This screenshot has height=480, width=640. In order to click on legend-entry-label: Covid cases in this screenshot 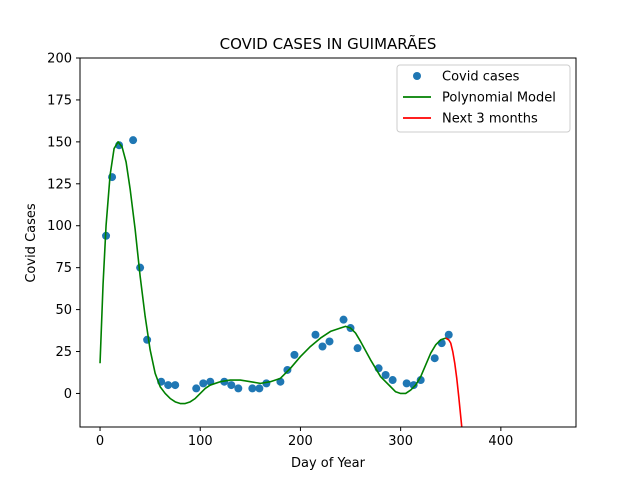, I will do `click(481, 77)`.